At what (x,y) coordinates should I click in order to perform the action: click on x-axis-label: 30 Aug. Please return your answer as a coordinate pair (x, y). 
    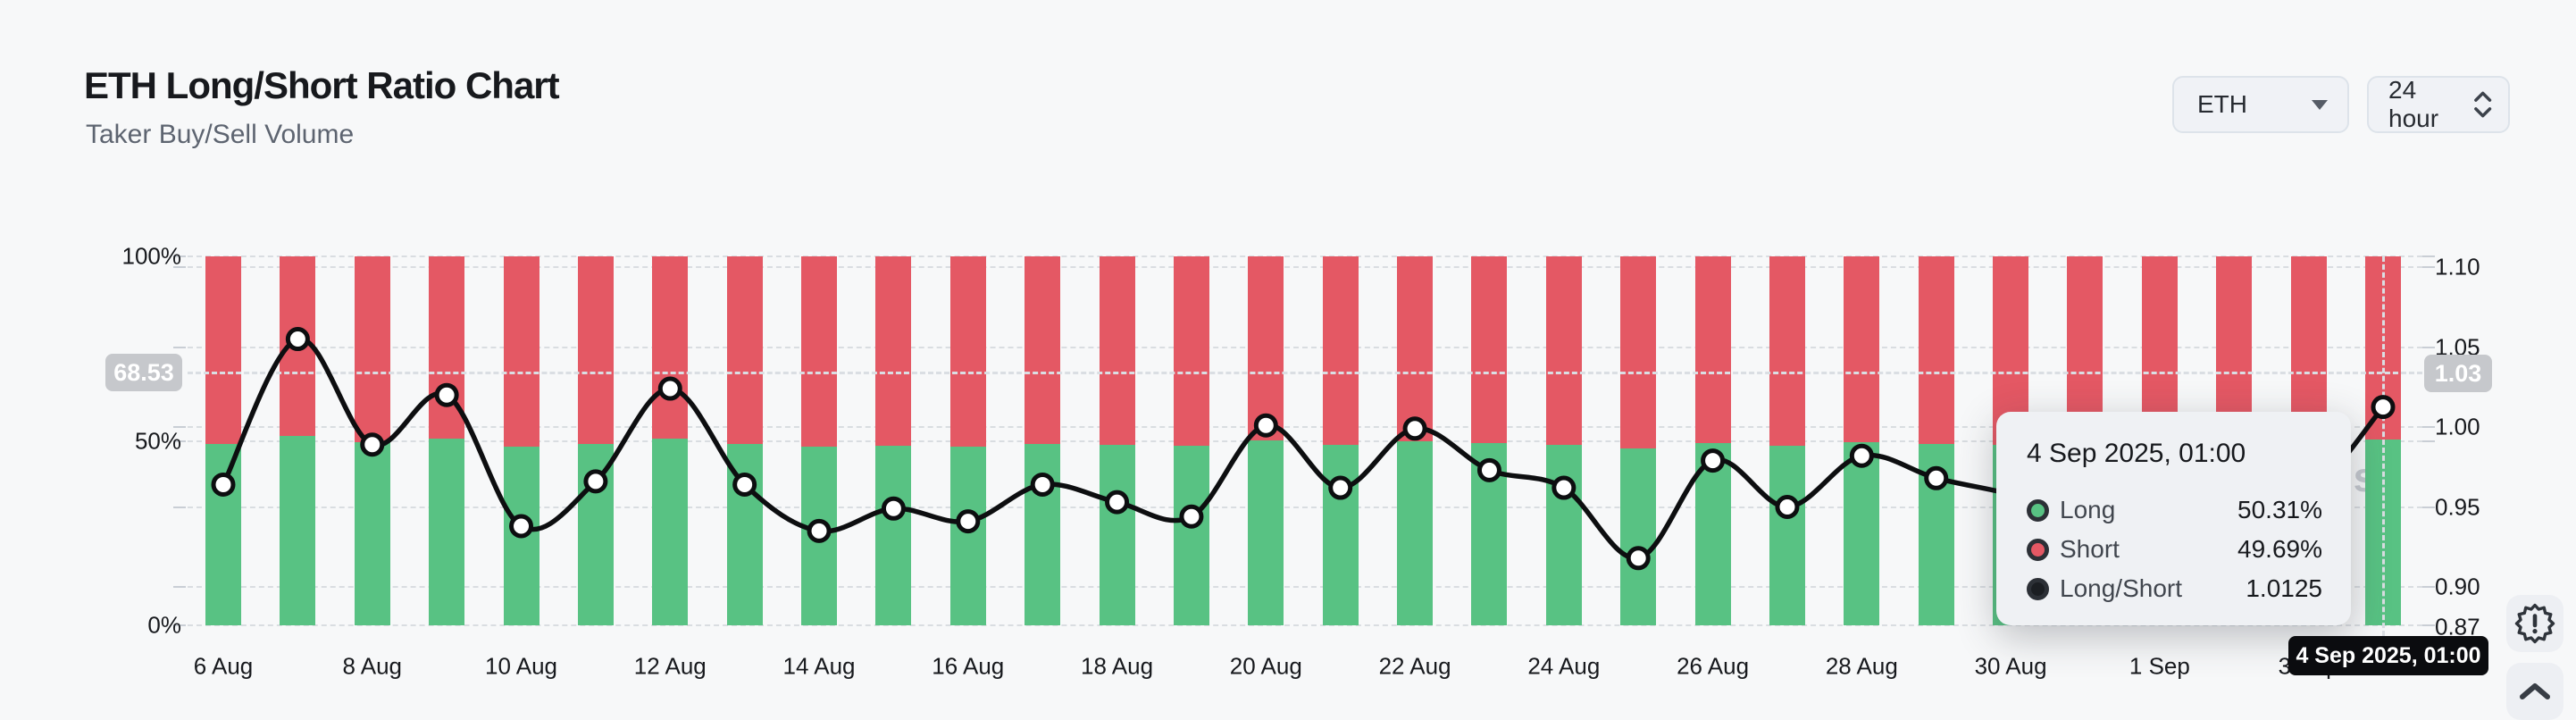
    Looking at the image, I should click on (2011, 666).